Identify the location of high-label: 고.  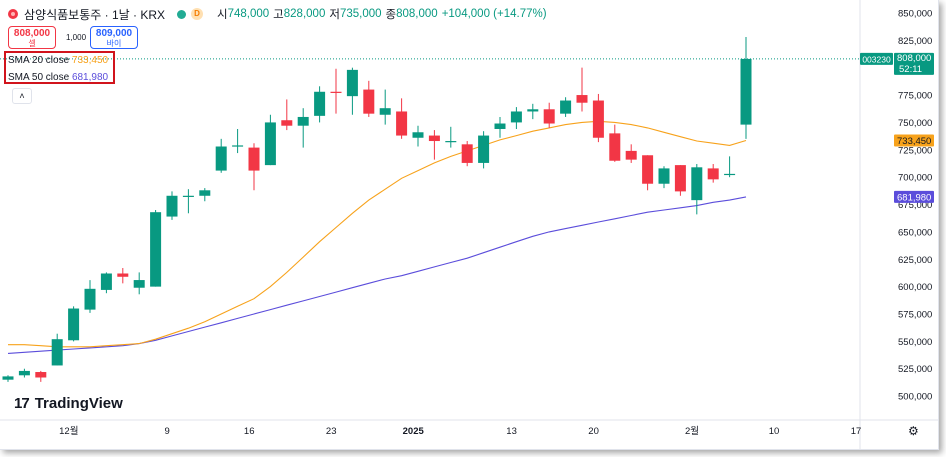
(278, 15).